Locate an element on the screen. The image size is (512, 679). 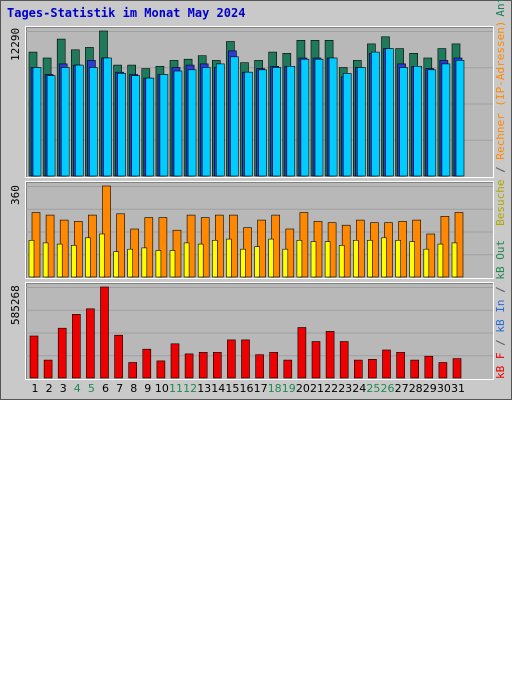
legend-entry: Anfragen is located at coordinates (500, 8).